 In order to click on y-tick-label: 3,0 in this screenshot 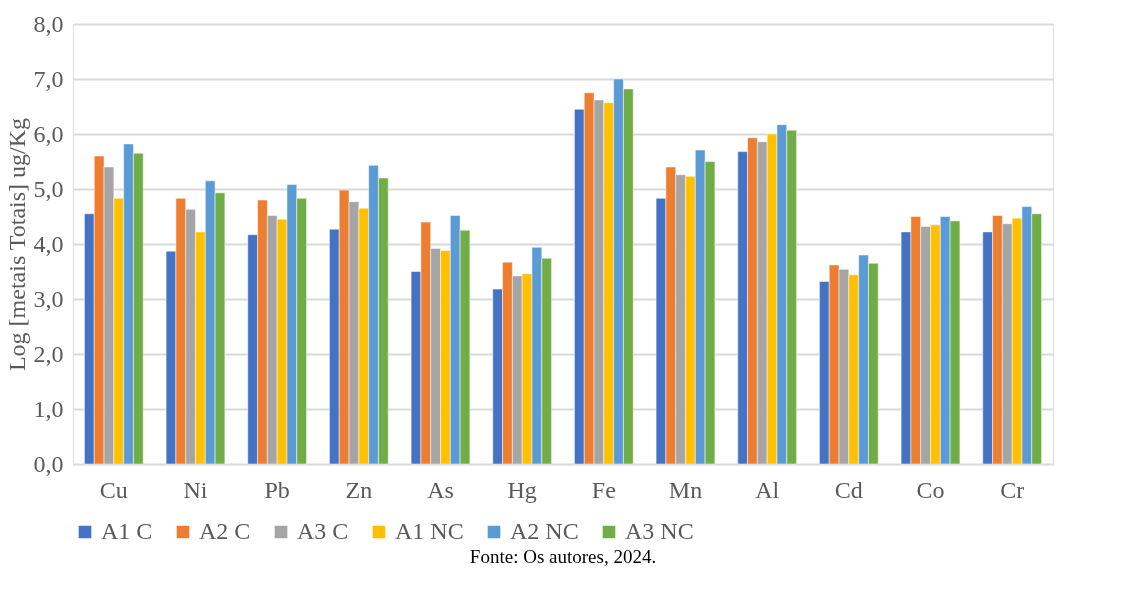, I will do `click(48, 298)`.